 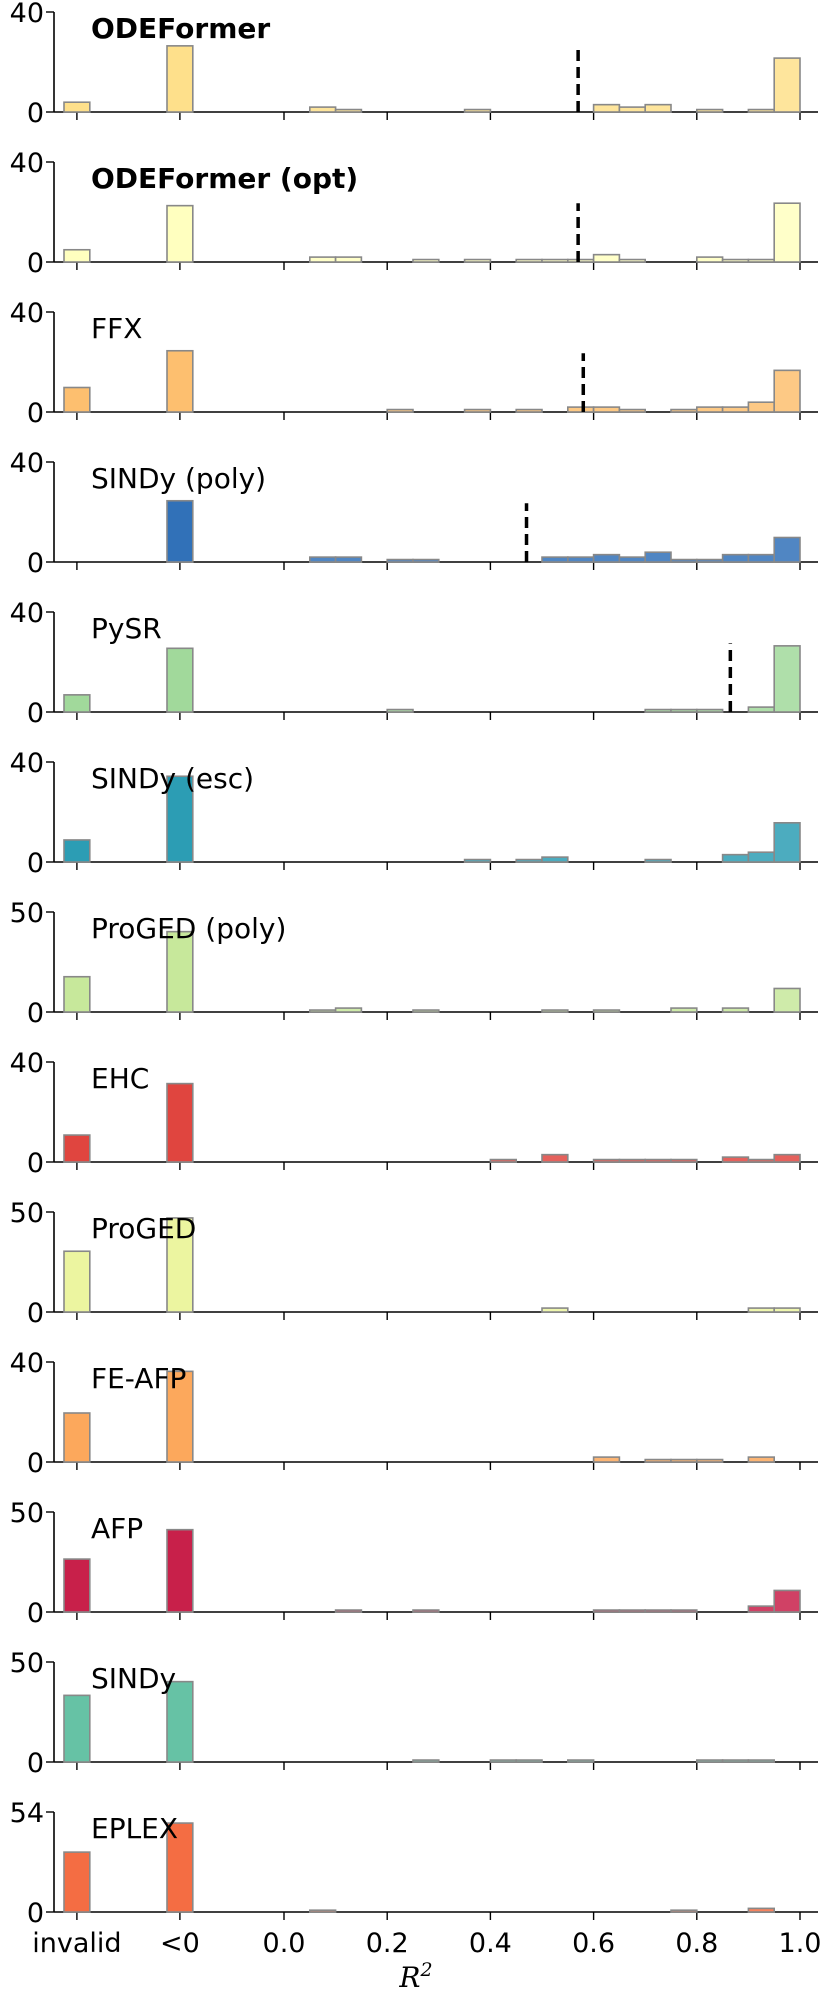 What do you see at coordinates (117, 1528) in the screenshot?
I see `panel-title: AFP` at bounding box center [117, 1528].